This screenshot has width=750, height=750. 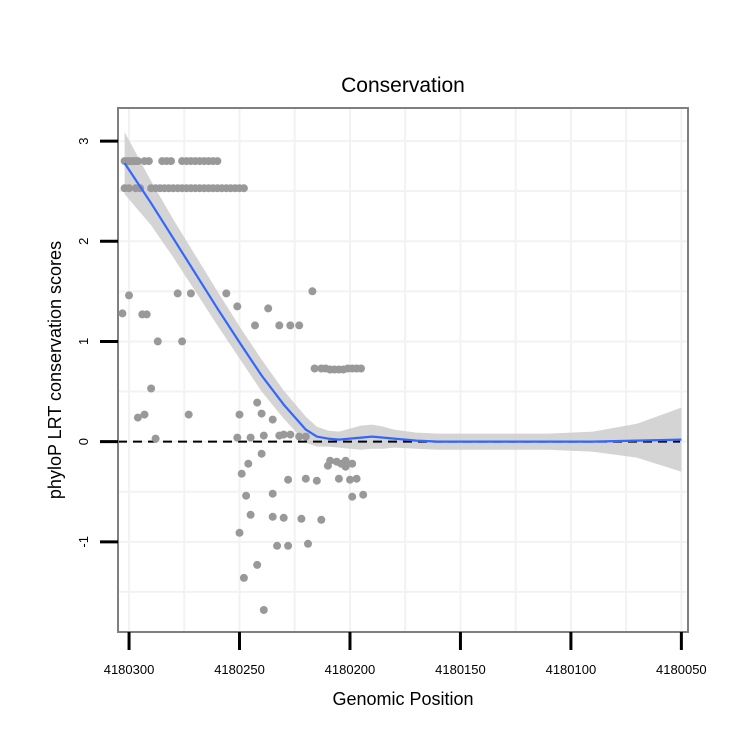 I want to click on y-axis: -1 0 1 2 3, so click(x=97, y=342).